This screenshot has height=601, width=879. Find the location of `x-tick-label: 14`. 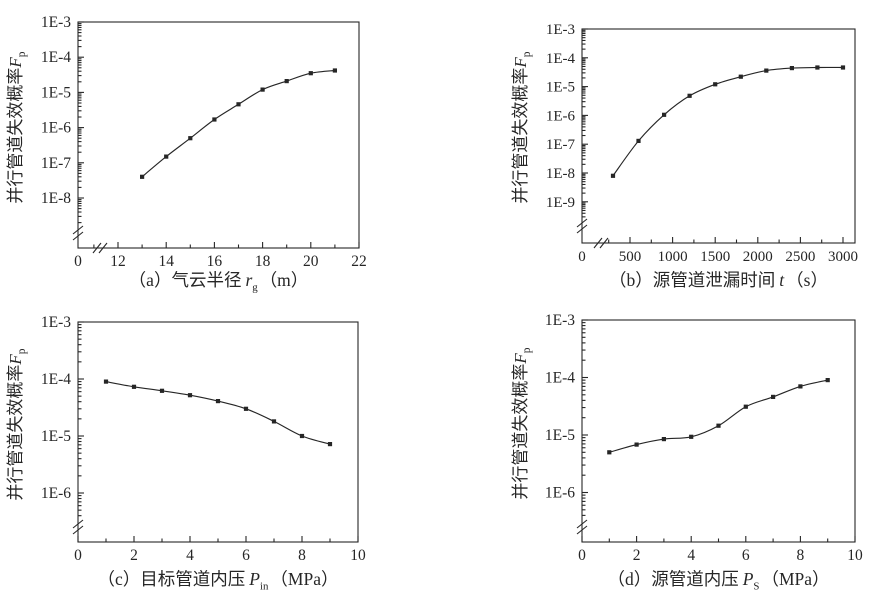

x-tick-label: 14 is located at coordinates (166, 261).